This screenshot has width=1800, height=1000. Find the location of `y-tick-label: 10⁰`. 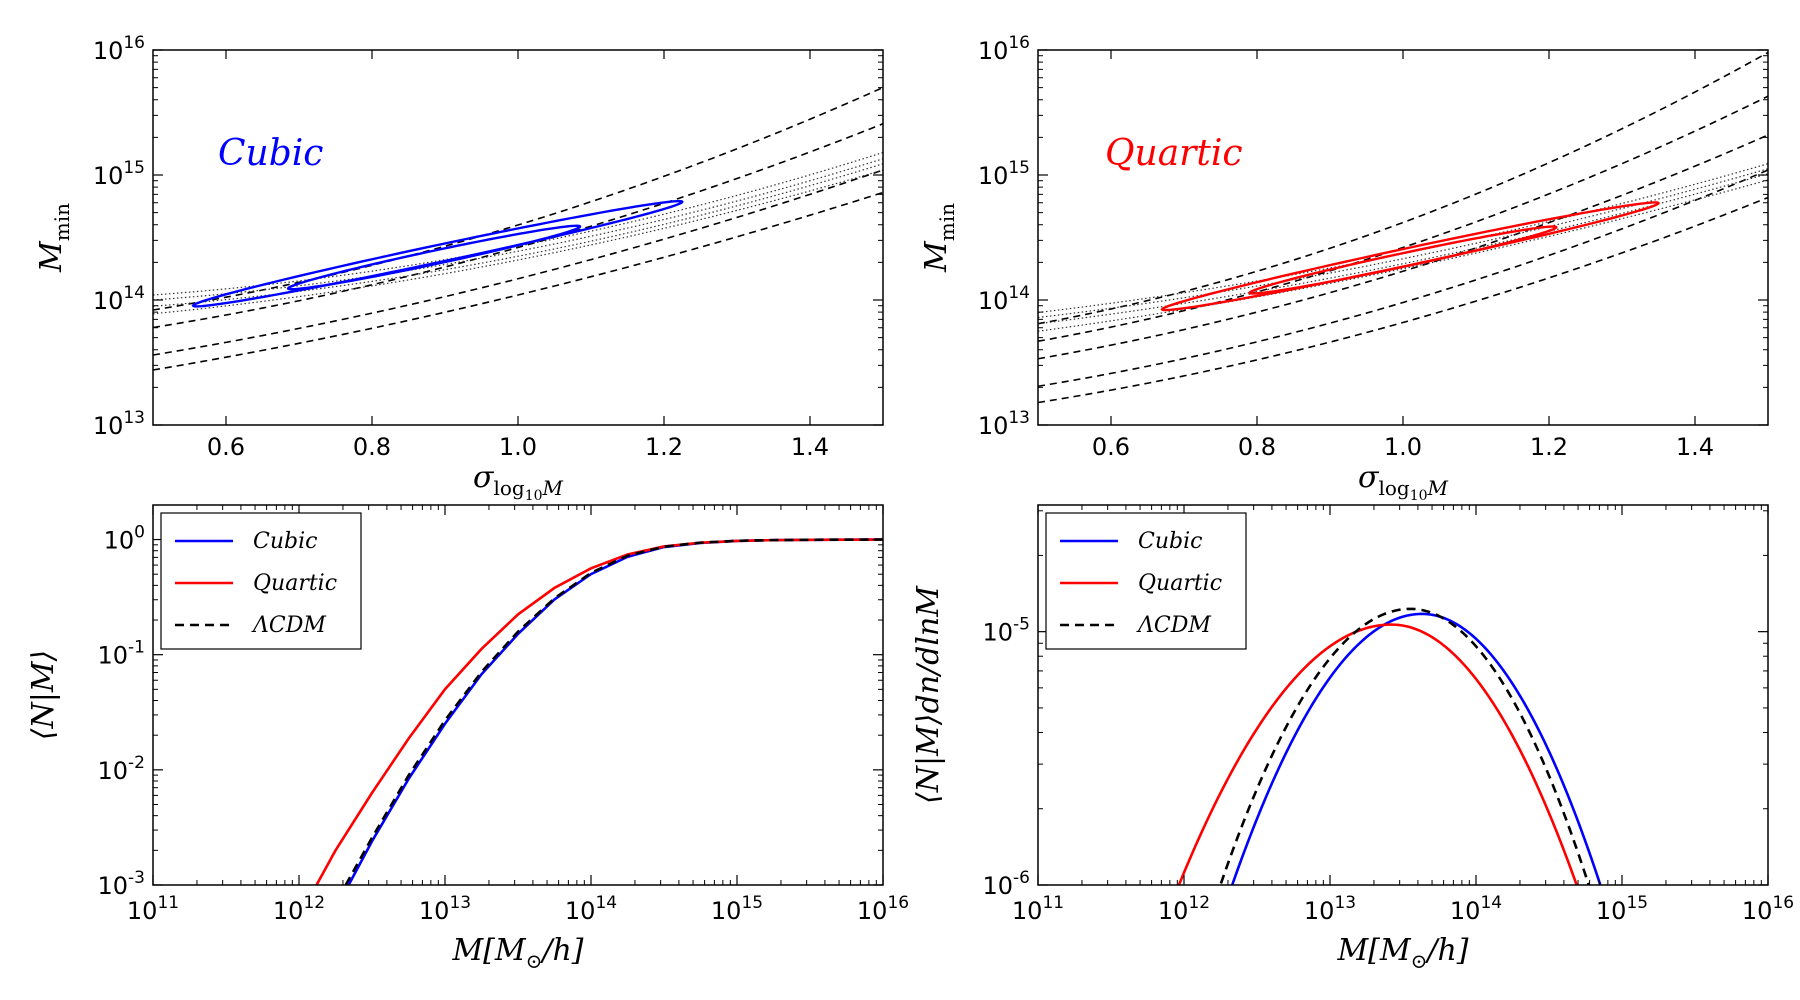

y-tick-label: 10⁰ is located at coordinates (124, 539).